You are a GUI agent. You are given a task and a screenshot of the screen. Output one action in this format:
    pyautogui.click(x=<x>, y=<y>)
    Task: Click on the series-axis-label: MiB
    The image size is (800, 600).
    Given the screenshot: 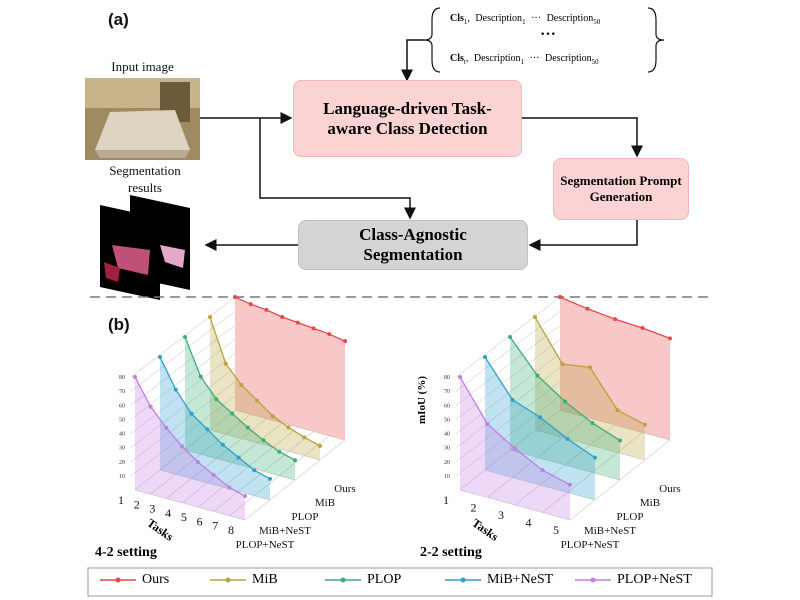 What is the action you would take?
    pyautogui.click(x=650, y=503)
    